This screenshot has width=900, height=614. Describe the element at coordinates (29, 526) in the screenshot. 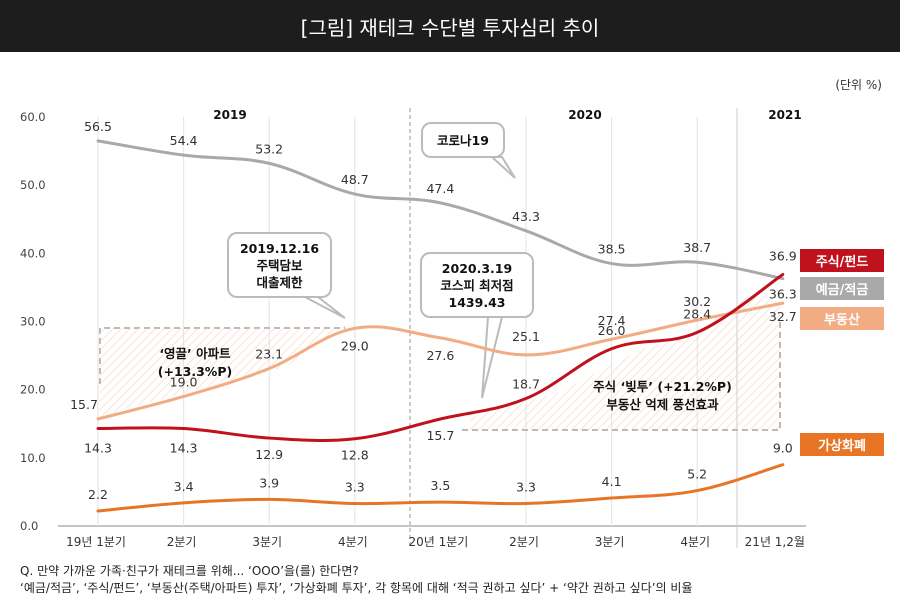

I see `y-tick-label: 0.0` at that location.